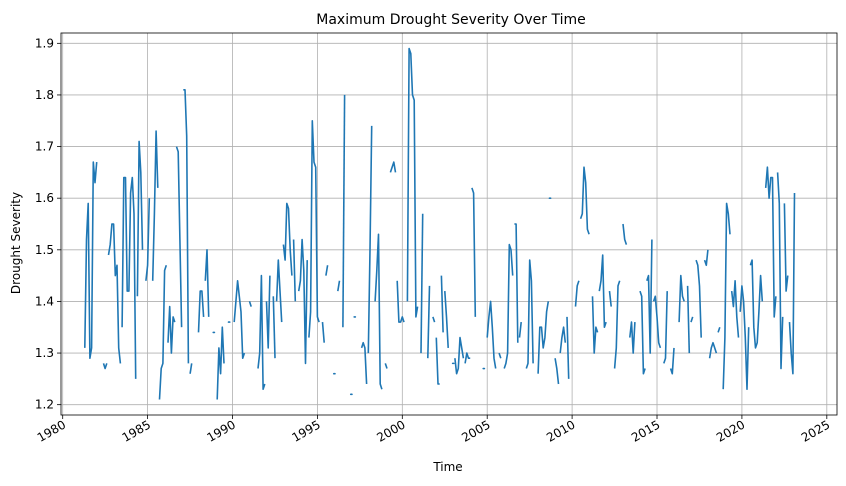 The image size is (846, 486). Describe the element at coordinates (44, 353) in the screenshot. I see `y-tick-label: 1.3` at that location.